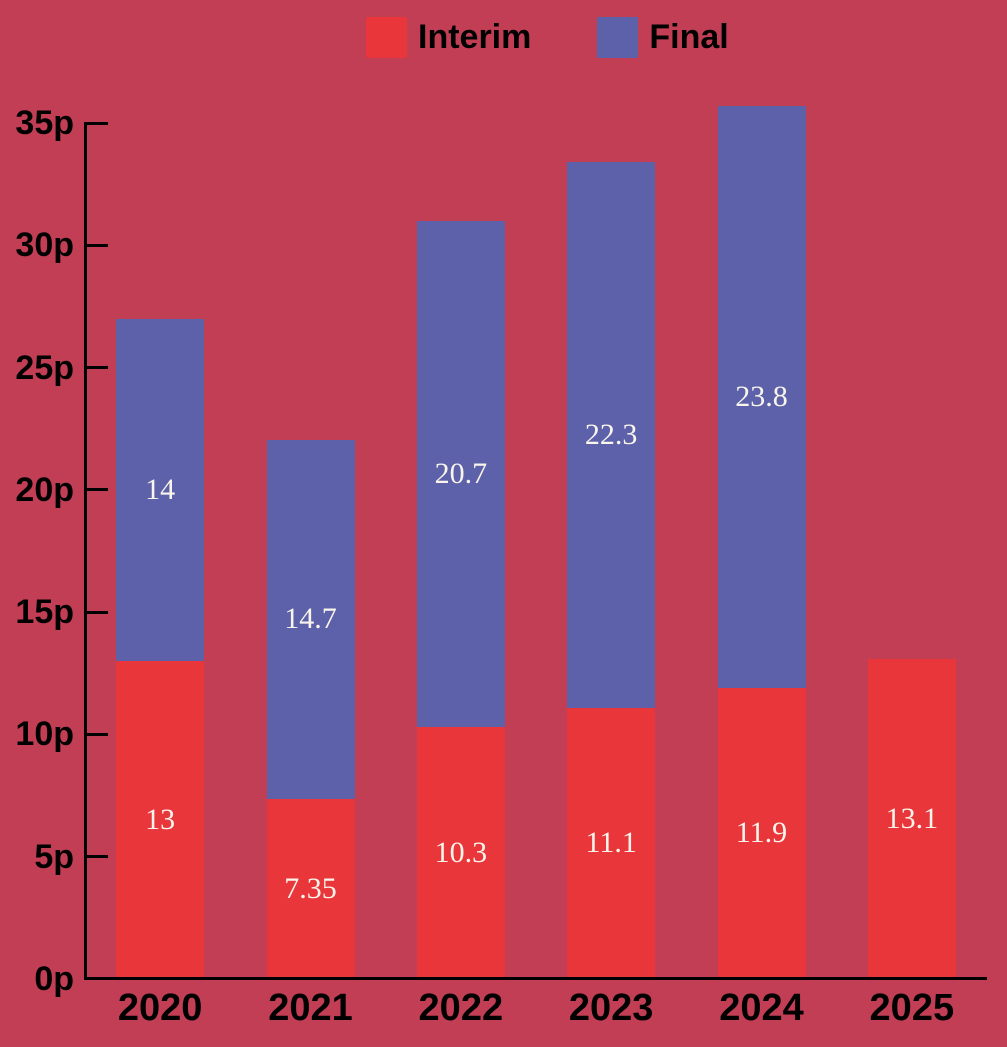 This screenshot has width=1007, height=1047. What do you see at coordinates (911, 818) in the screenshot?
I see `bar-segment-interim-2025` at bounding box center [911, 818].